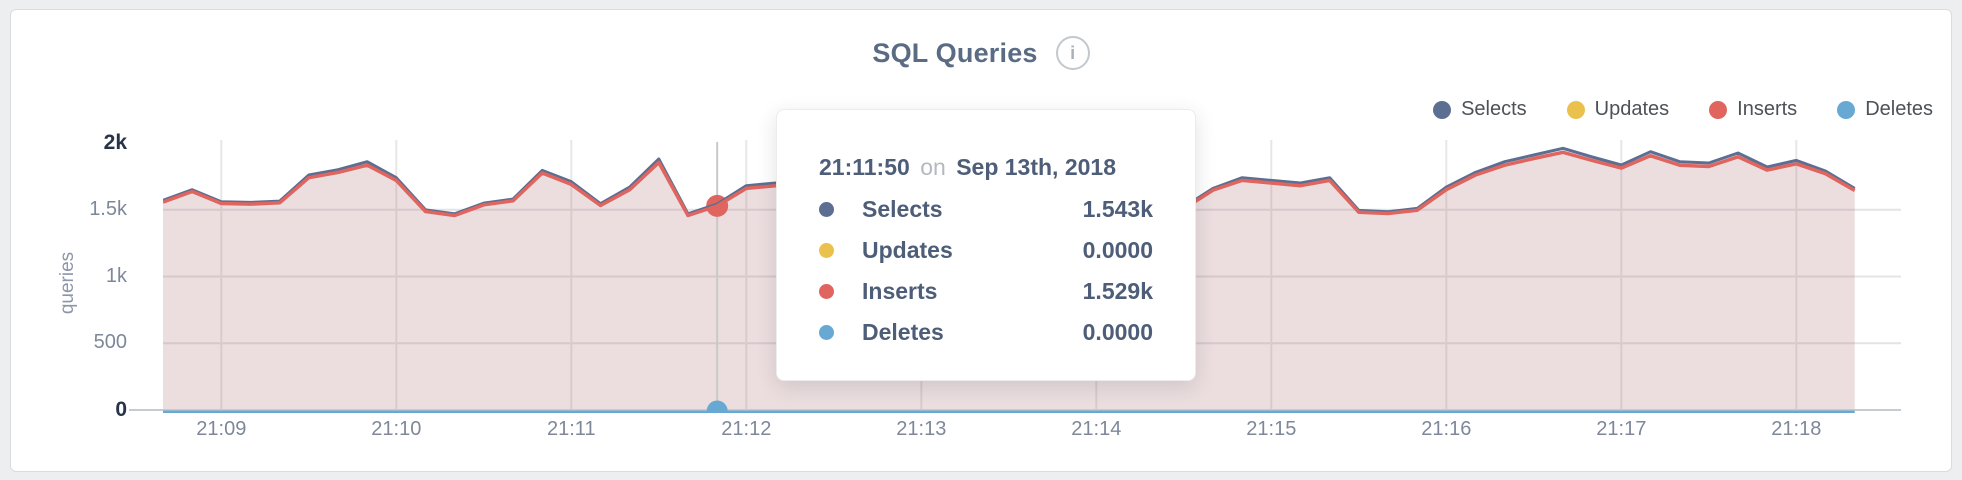  I want to click on tooltip-series-value: 1.529k, so click(1117, 290).